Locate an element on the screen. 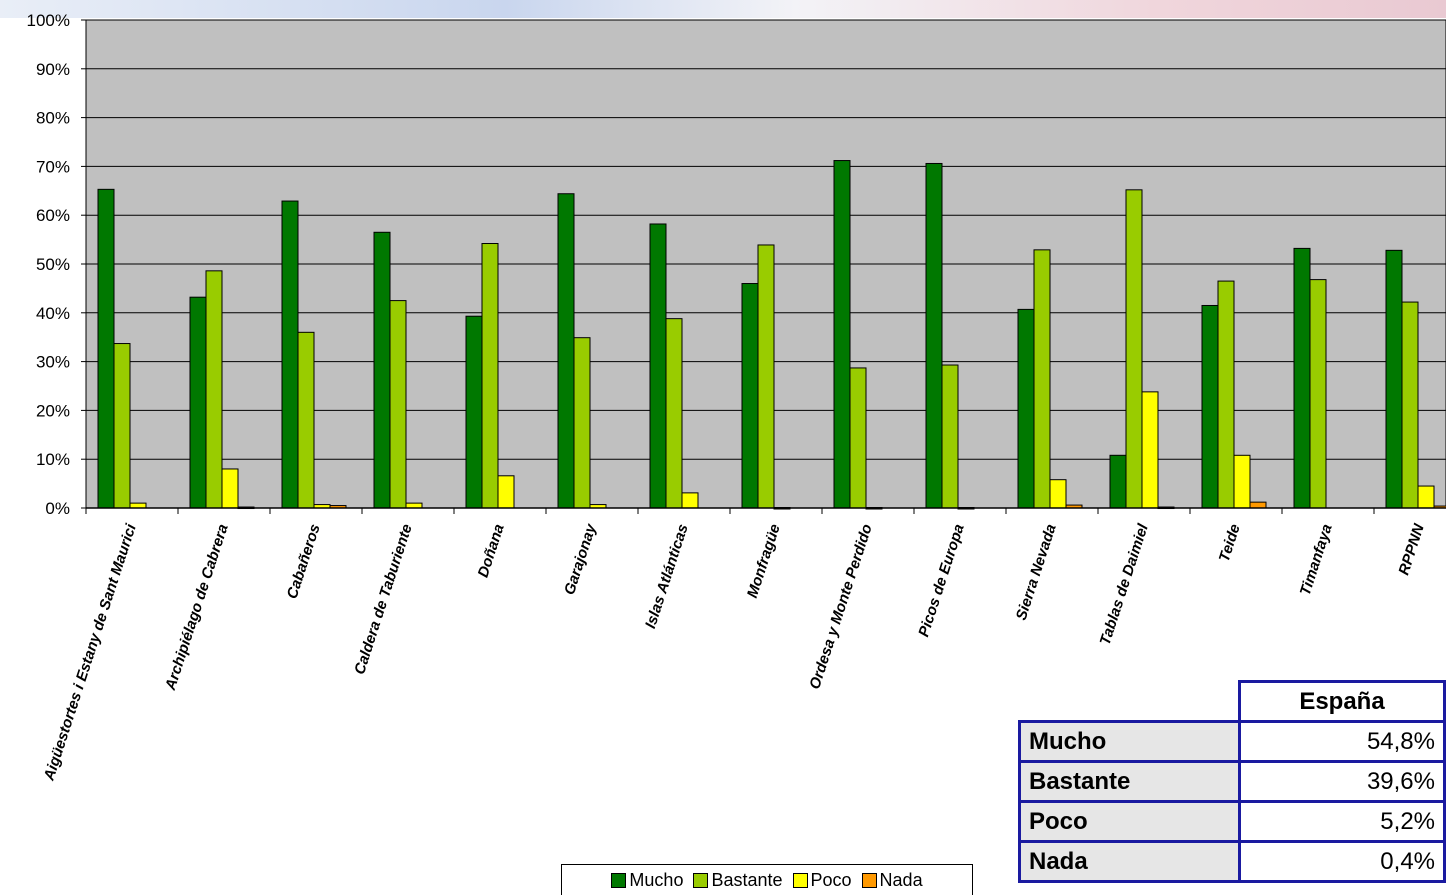 The width and height of the screenshot is (1446, 895). category-label: Aigüestortes i Estany de Sant Maurici is located at coordinates (90, 652).